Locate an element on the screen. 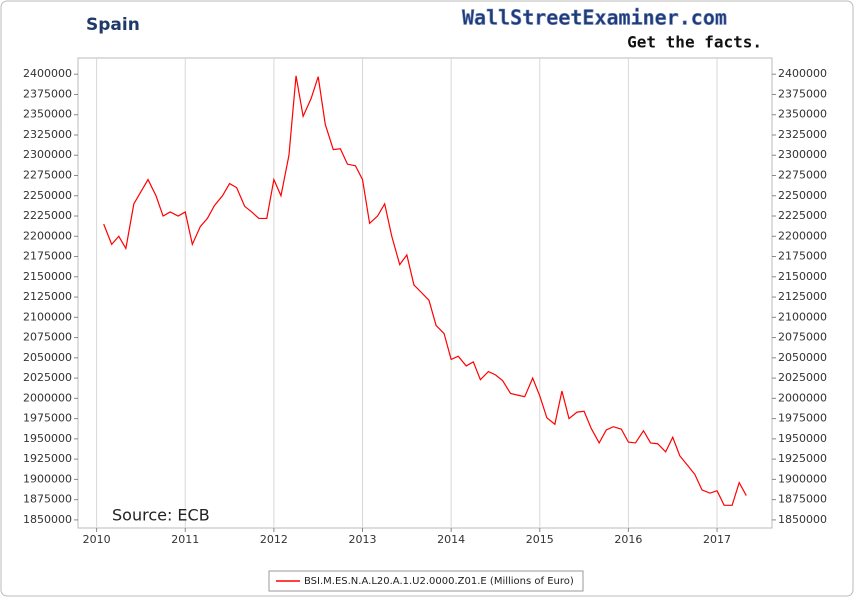 The width and height of the screenshot is (855, 602). y2-tick-label: 2325000 is located at coordinates (802, 134).